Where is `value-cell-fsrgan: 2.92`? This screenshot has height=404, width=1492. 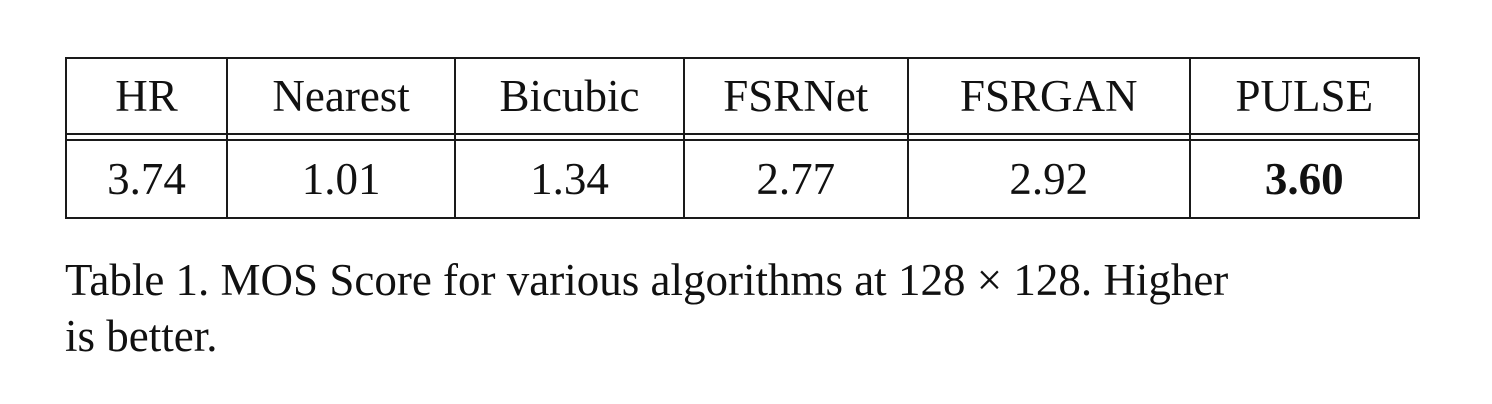 value-cell-fsrgan: 2.92 is located at coordinates (1048, 179).